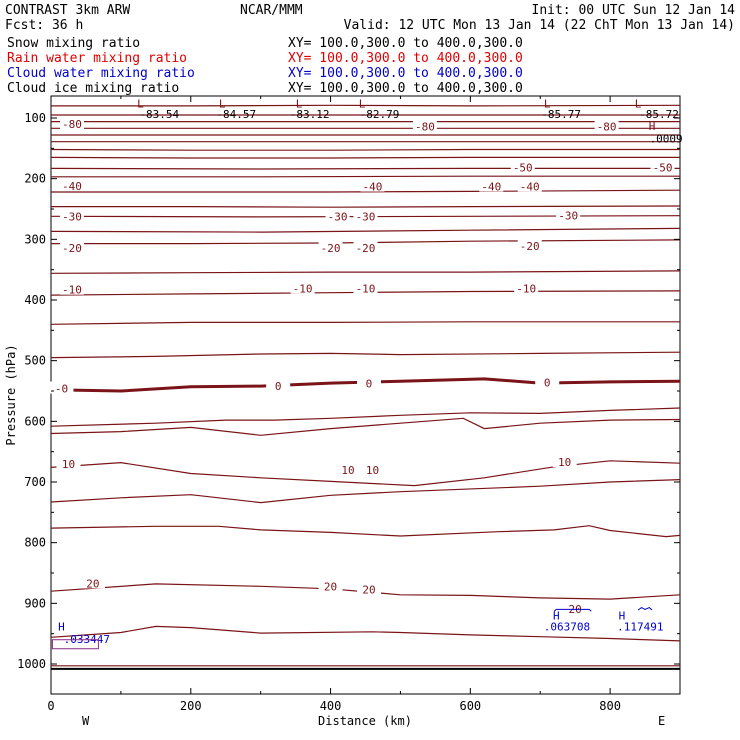  Describe the element at coordinates (35, 543) in the screenshot. I see `y-tick-label: 800` at that location.